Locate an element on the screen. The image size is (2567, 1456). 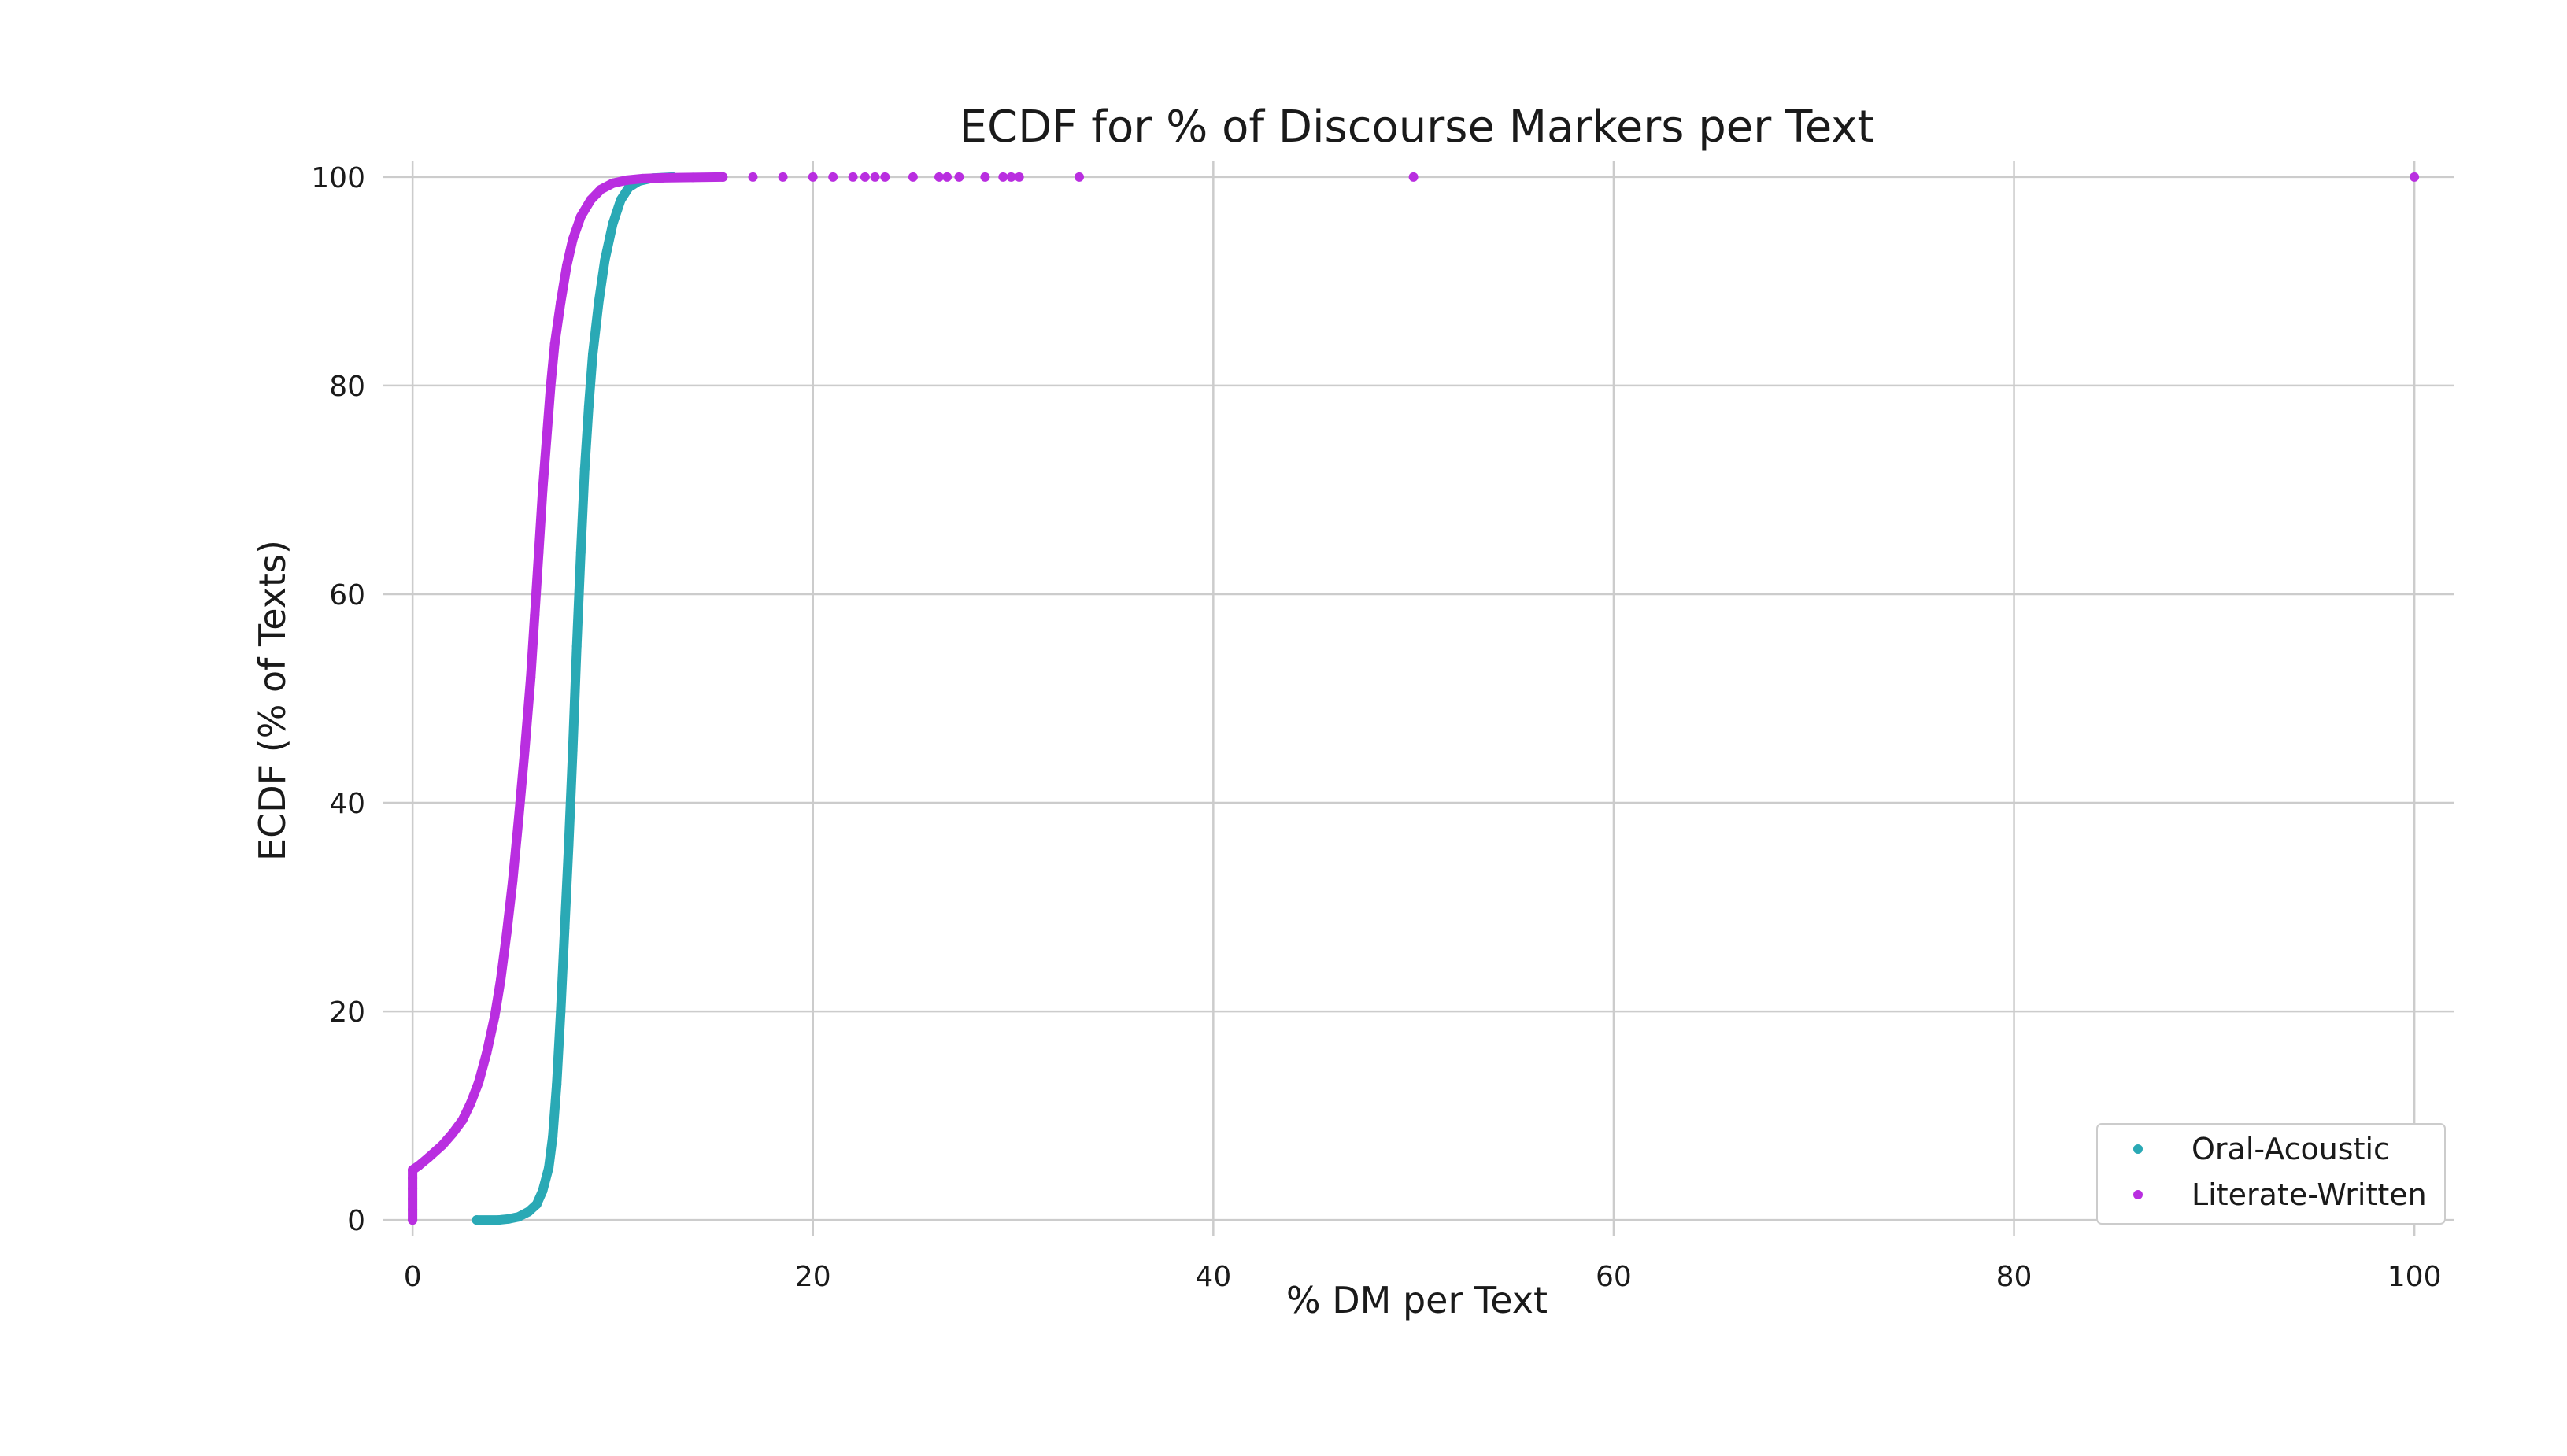
series-oral-acoustic is located at coordinates (575, 698).